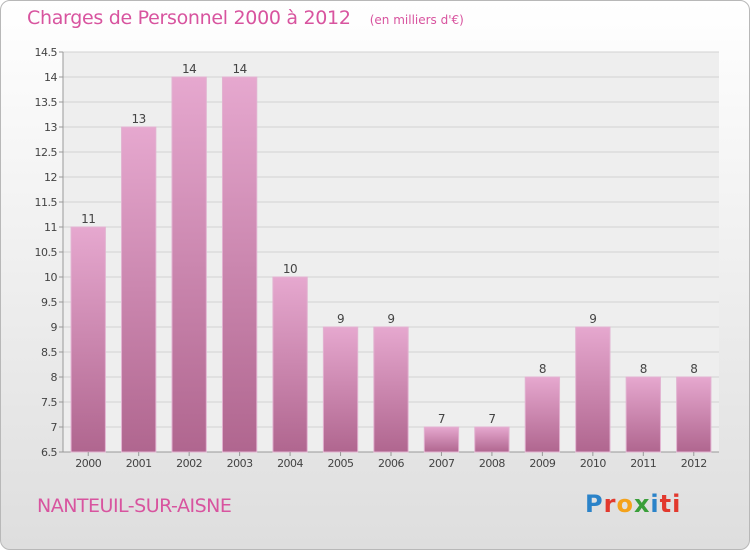 The height and width of the screenshot is (550, 750). Describe the element at coordinates (49, 352) in the screenshot. I see `y-tick-label: 8.5` at that location.